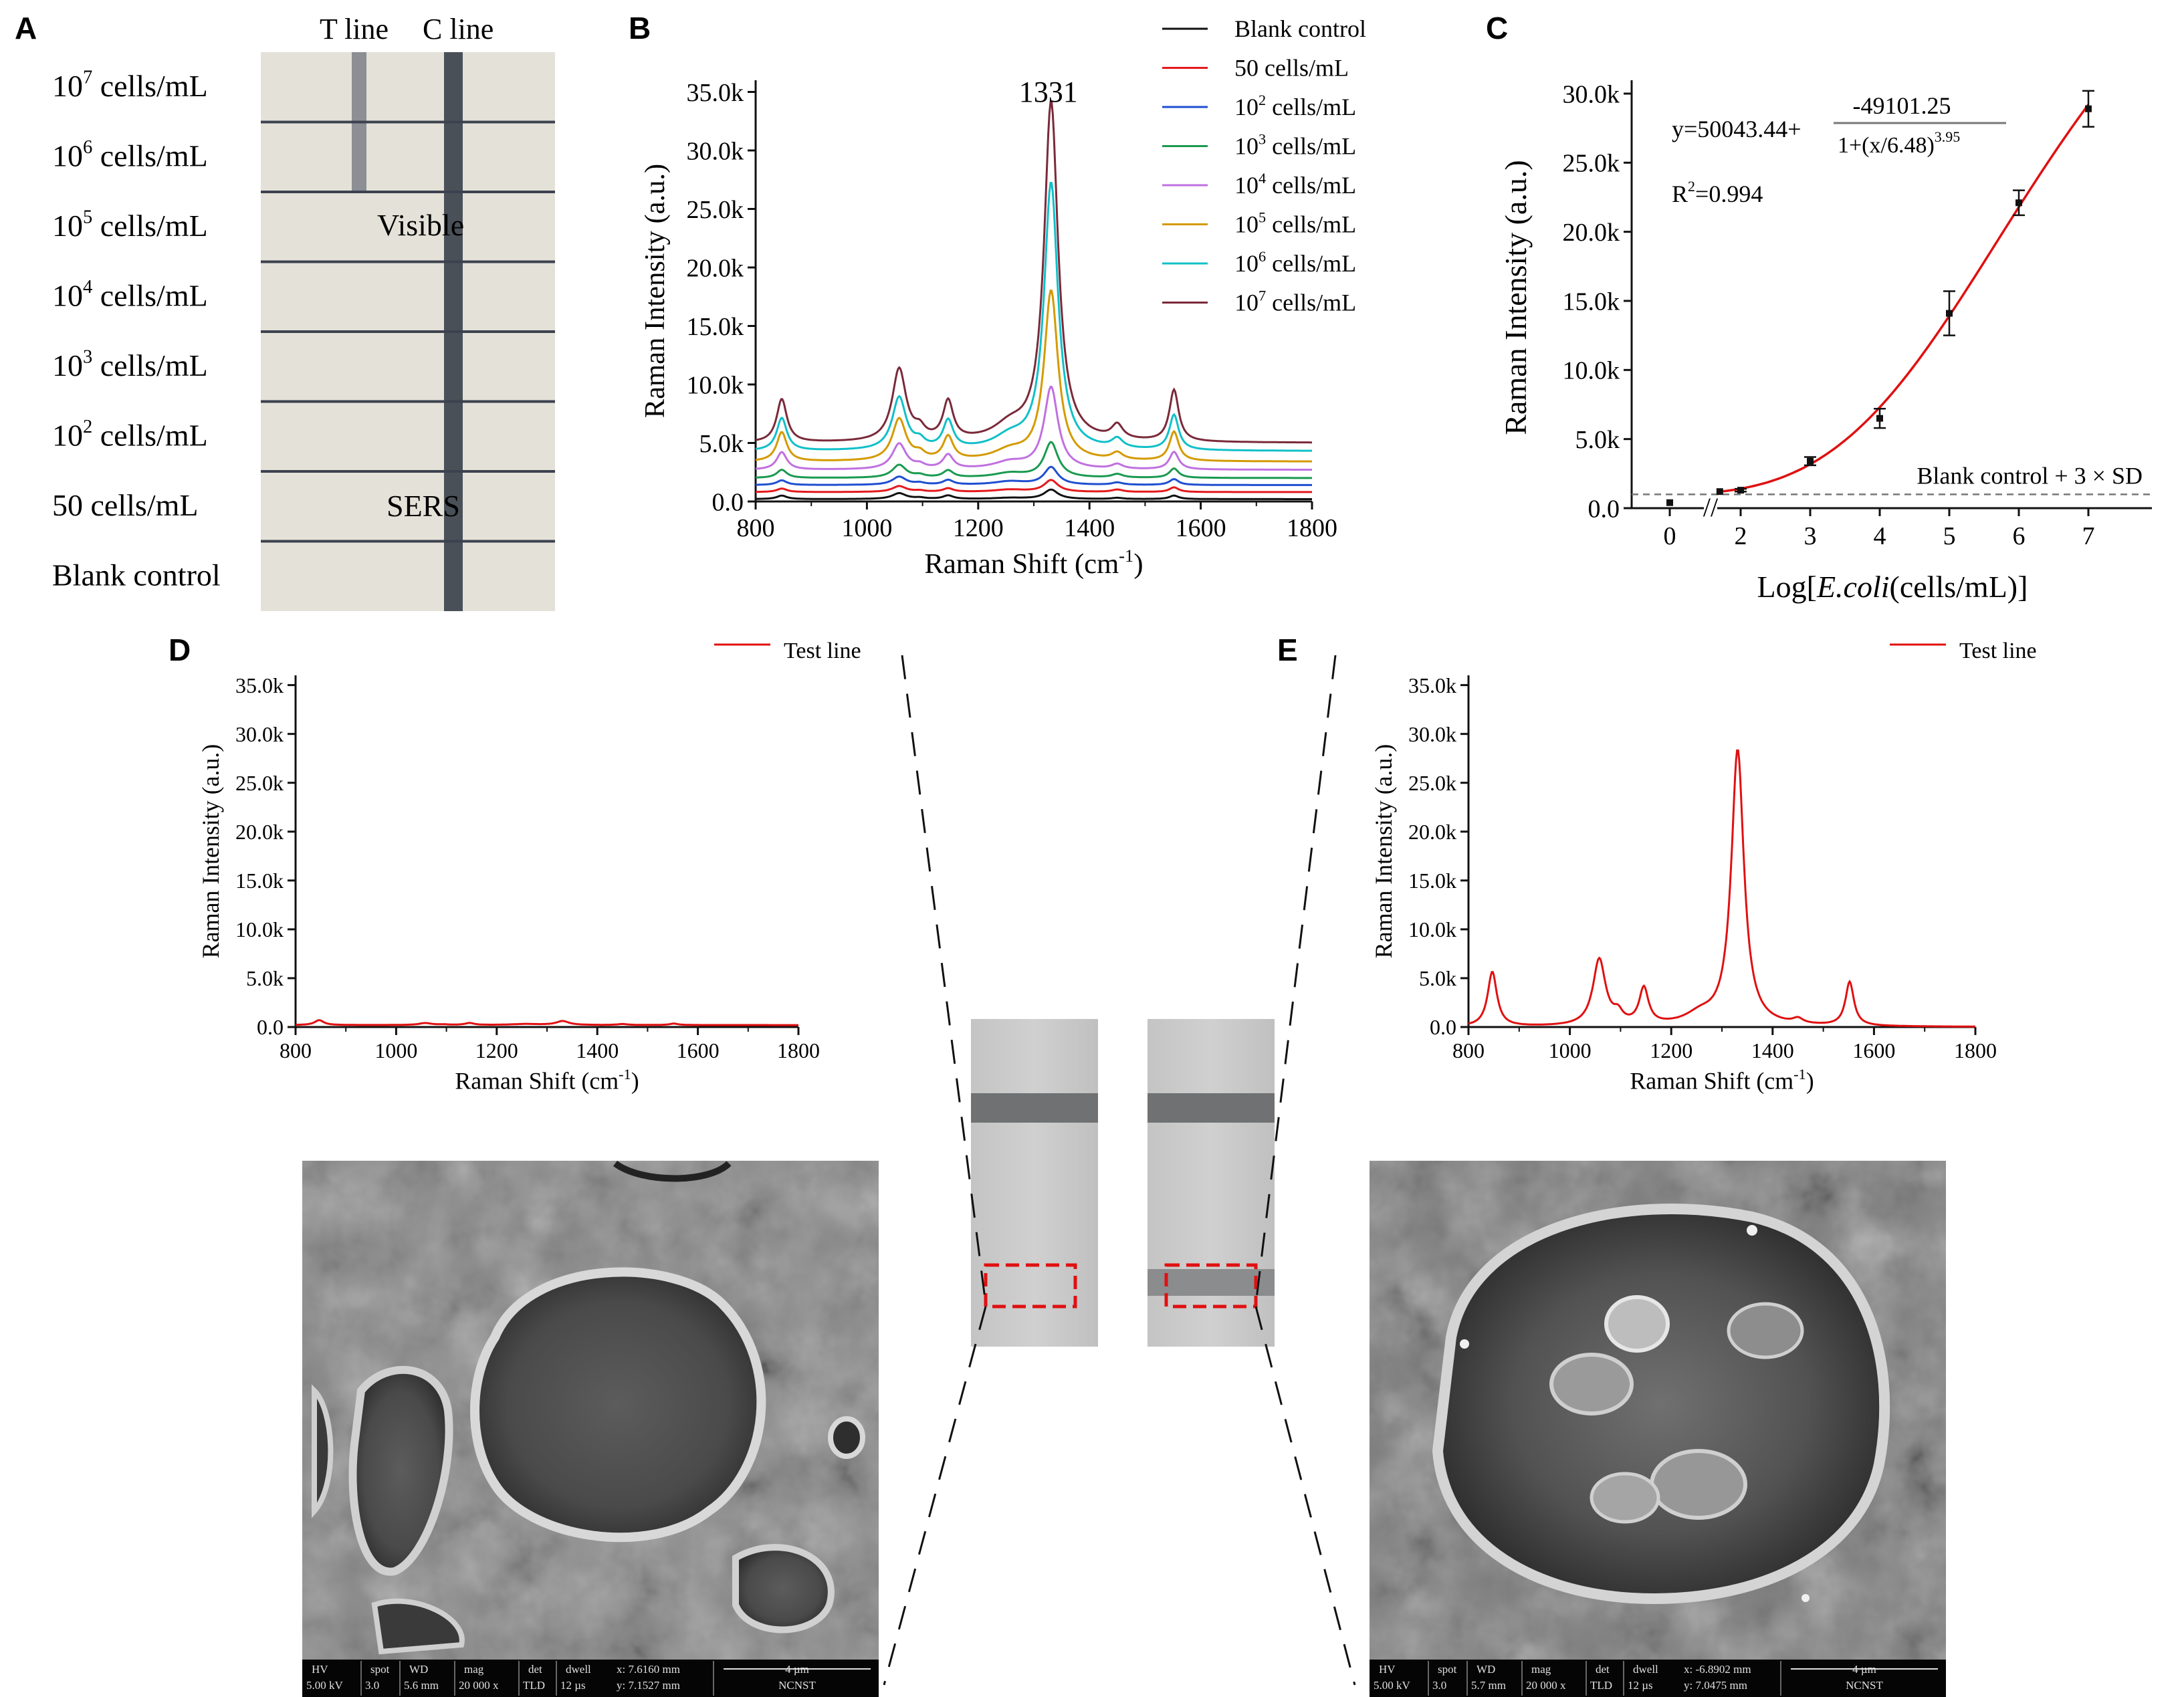 Image resolution: width=2184 pixels, height=1697 pixels. What do you see at coordinates (130, 365) in the screenshot?
I see `row-label: 103 cells/mL` at bounding box center [130, 365].